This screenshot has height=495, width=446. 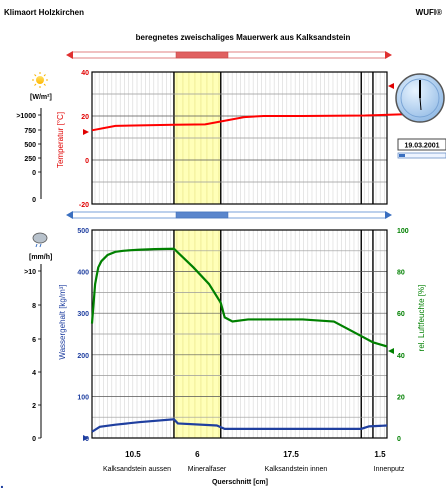 What do you see at coordinates (86, 132) in the screenshot?
I see `outer-temp-marker` at bounding box center [86, 132].